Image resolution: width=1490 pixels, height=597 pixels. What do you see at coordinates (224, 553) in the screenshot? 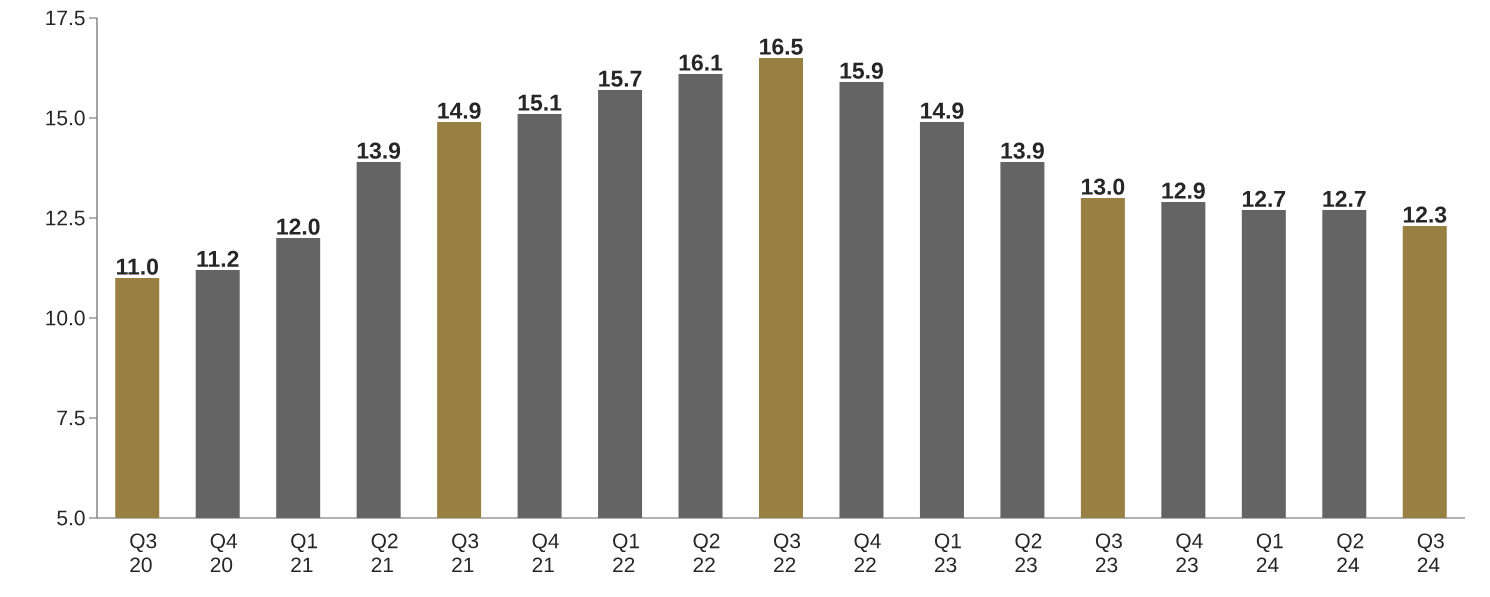
I see `x-tick-label: Q4 20` at bounding box center [224, 553].